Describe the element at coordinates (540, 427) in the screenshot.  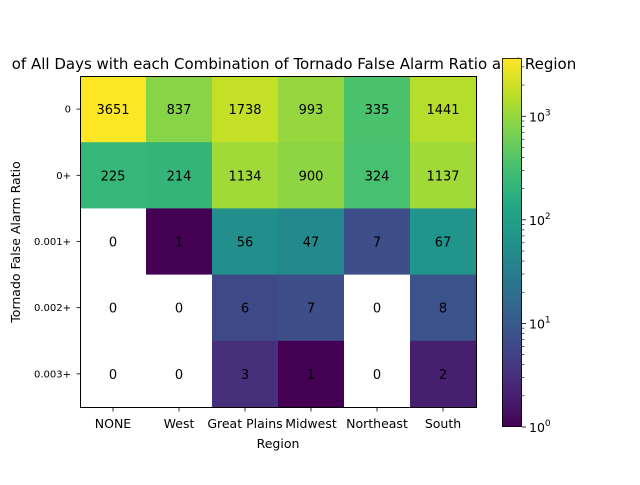
I see `colorbar-tick-label: 100` at that location.